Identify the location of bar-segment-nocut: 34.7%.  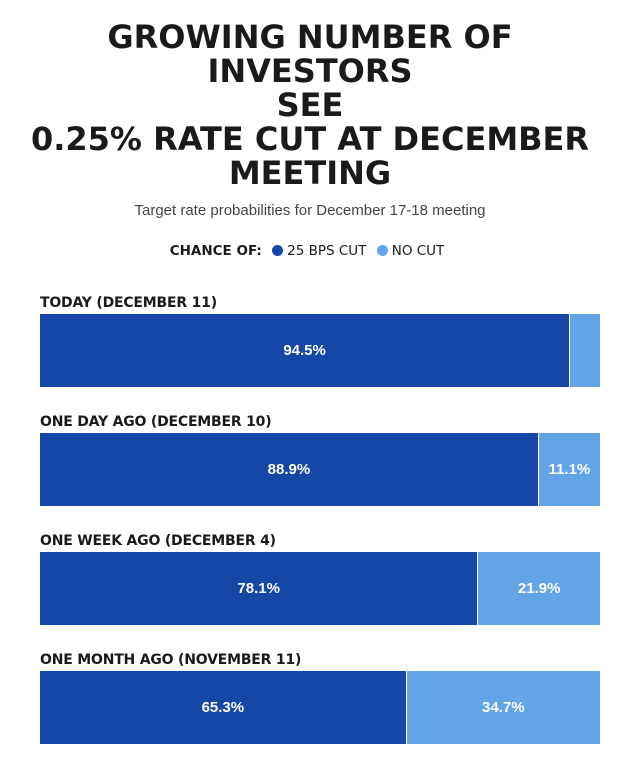
(502, 707).